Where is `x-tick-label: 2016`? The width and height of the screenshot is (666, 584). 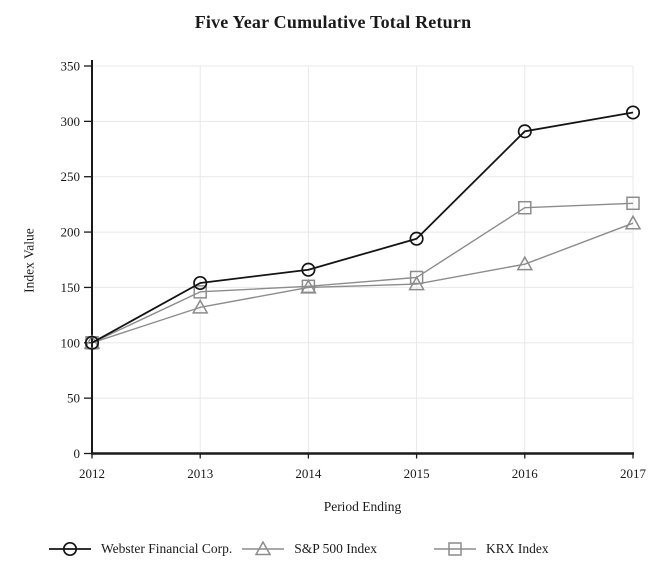
x-tick-label: 2016 is located at coordinates (525, 473).